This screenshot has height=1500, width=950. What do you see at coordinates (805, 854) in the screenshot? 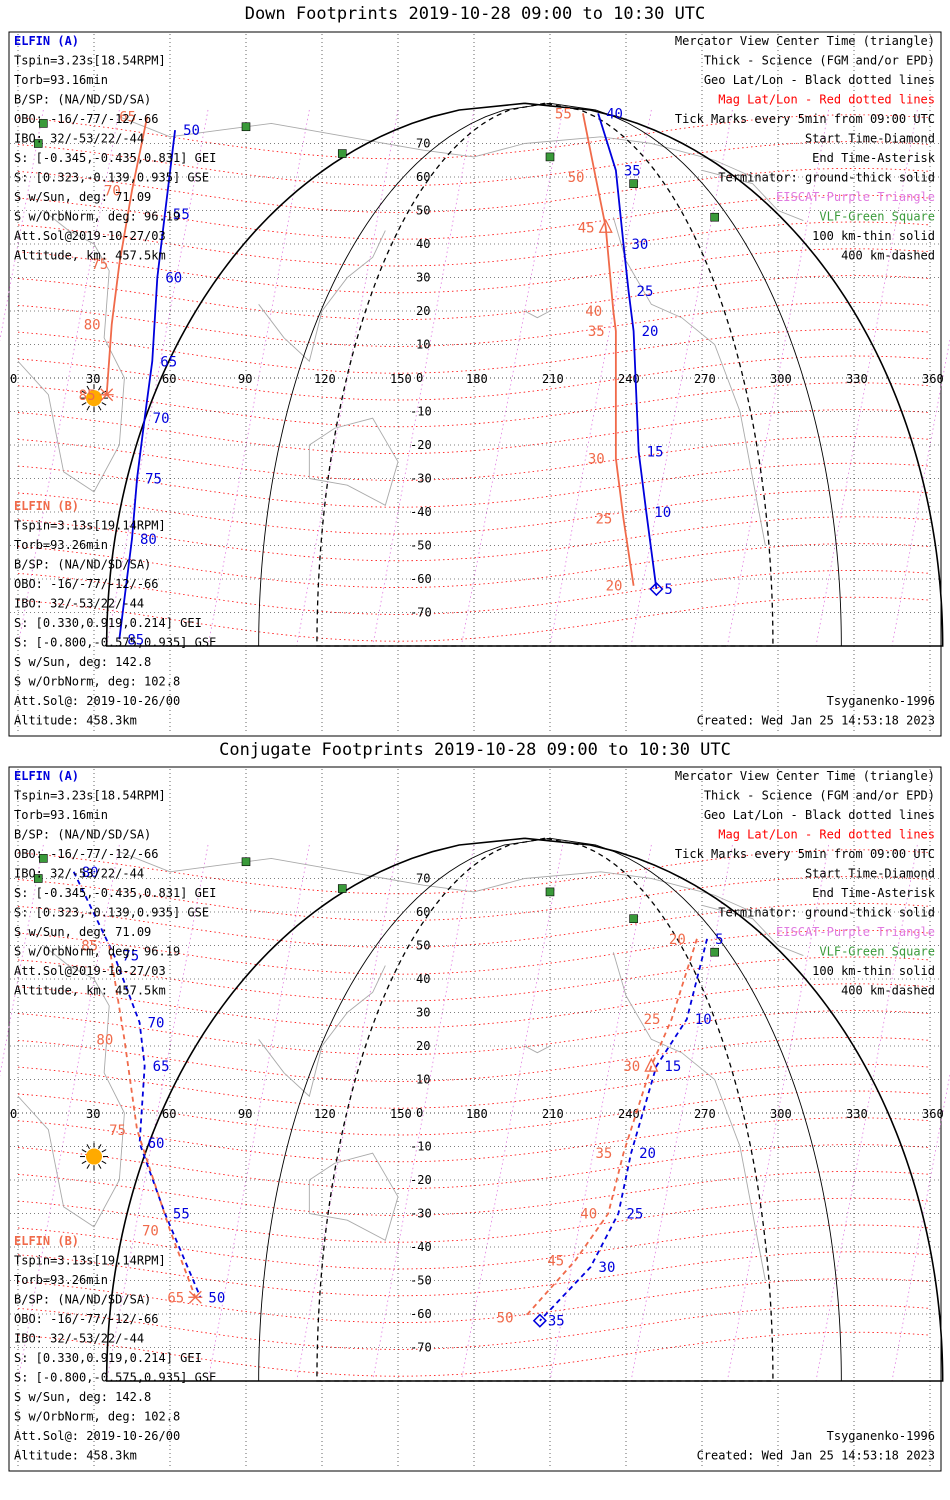
I see `legend-entry: Tick Marks every 5min from 09:00 UTC` at bounding box center [805, 854].